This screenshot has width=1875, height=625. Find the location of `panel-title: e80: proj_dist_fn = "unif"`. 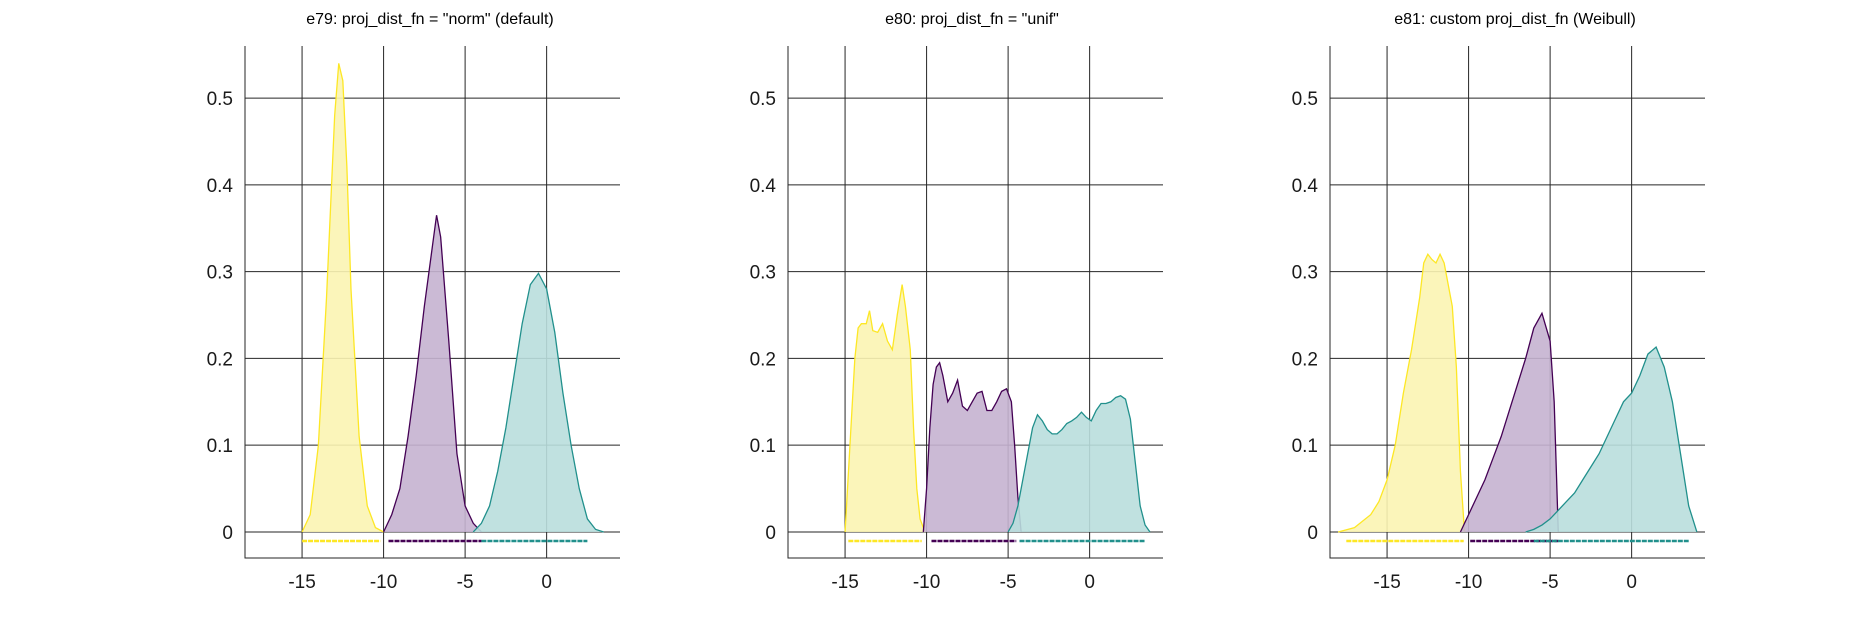

panel-title: e80: proj_dist_fn = "unif" is located at coordinates (972, 19).